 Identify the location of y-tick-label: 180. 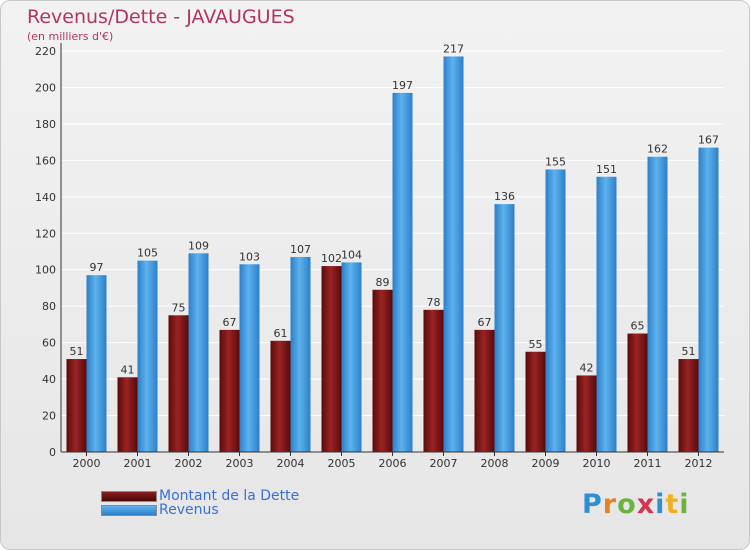
(45, 124).